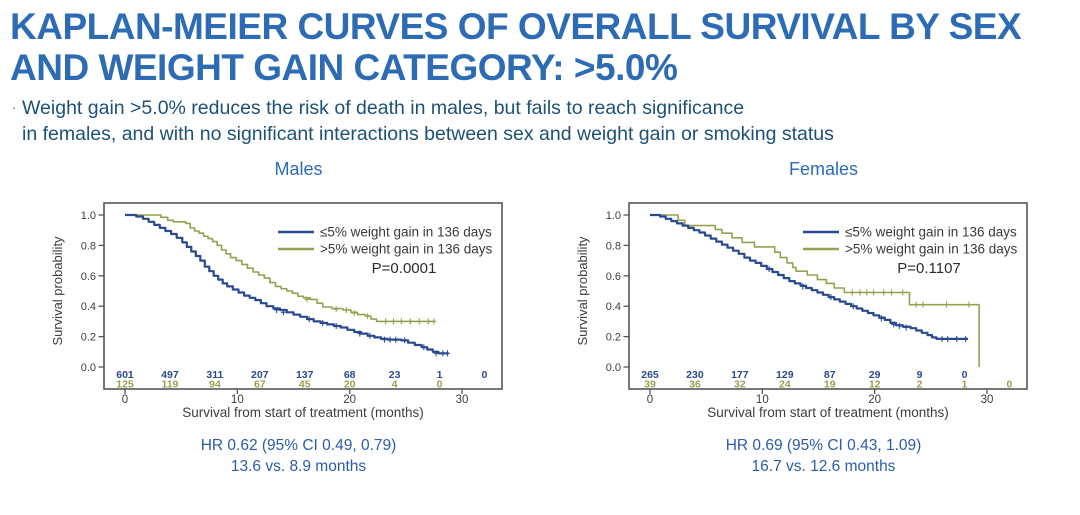 Image resolution: width=1080 pixels, height=515 pixels. Describe the element at coordinates (395, 375) in the screenshot. I see `at-risk-value: 23` at that location.